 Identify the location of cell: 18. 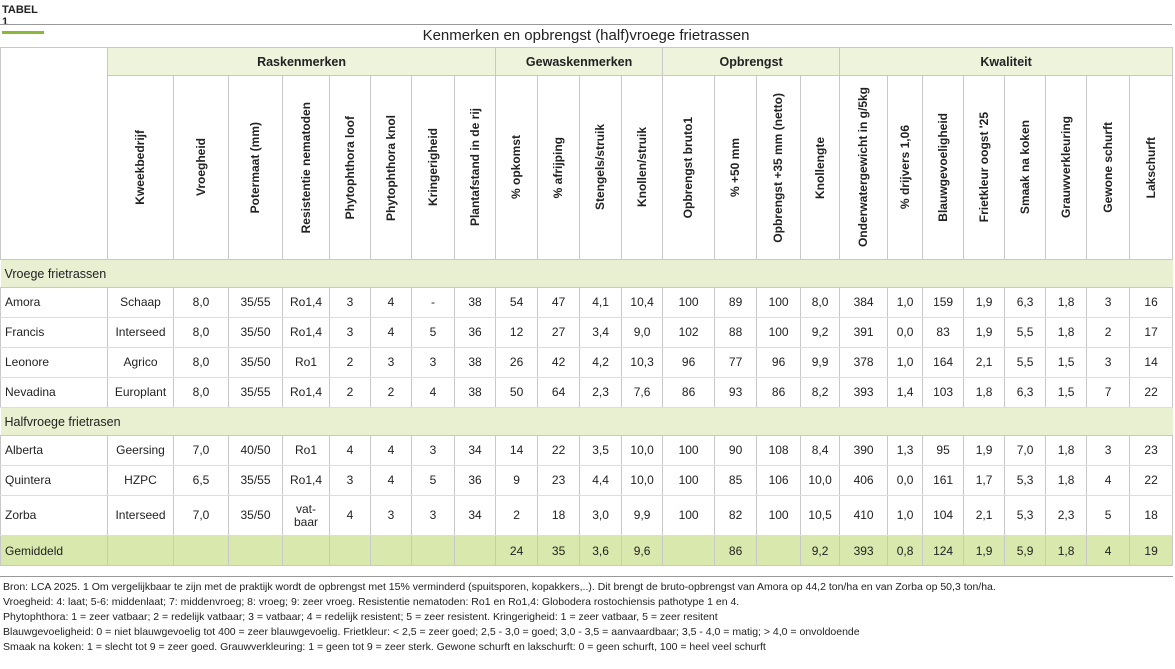
(1151, 515).